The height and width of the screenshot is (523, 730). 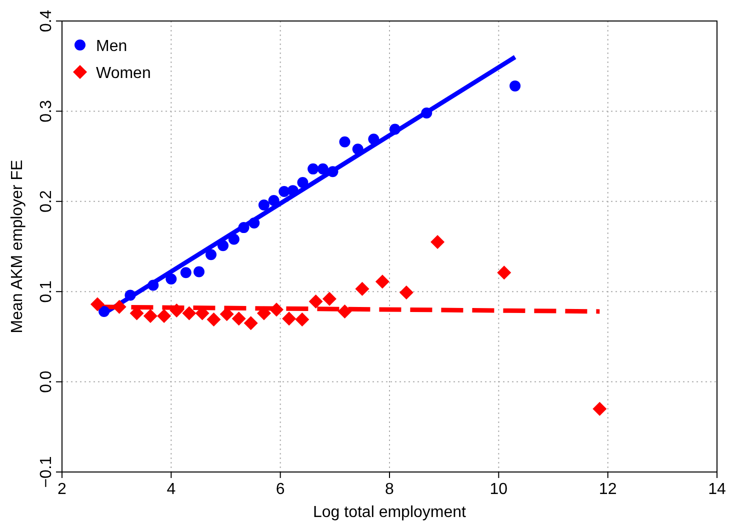 What do you see at coordinates (390, 512) in the screenshot?
I see `x-axis-title: Log total employment` at bounding box center [390, 512].